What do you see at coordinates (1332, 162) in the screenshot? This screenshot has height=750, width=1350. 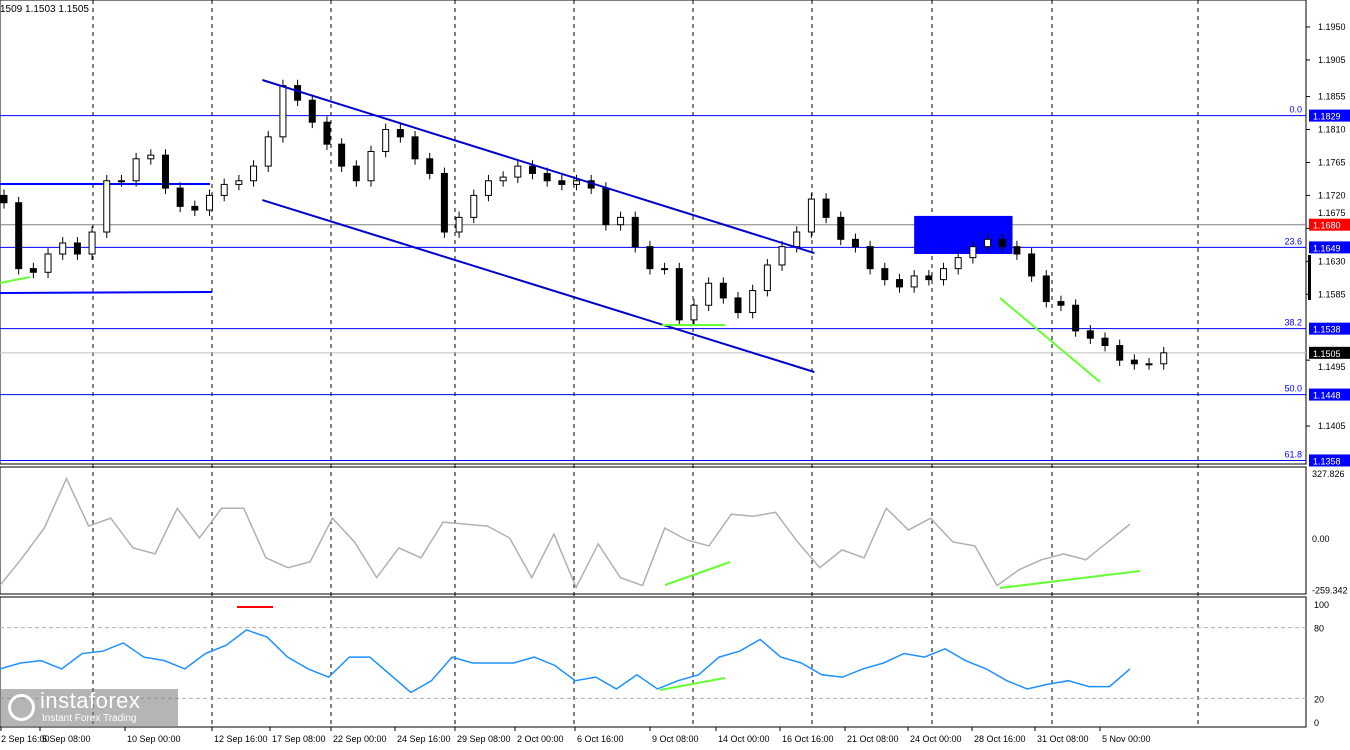 I see `price-tick-label: 1.1765` at bounding box center [1332, 162].